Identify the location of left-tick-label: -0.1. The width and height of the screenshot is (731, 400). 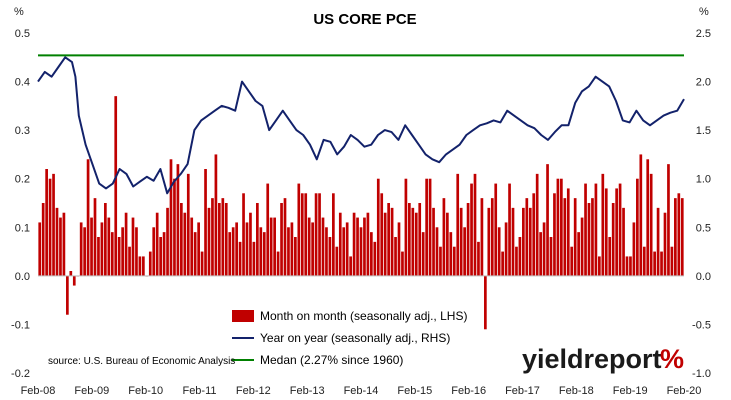
(20, 325).